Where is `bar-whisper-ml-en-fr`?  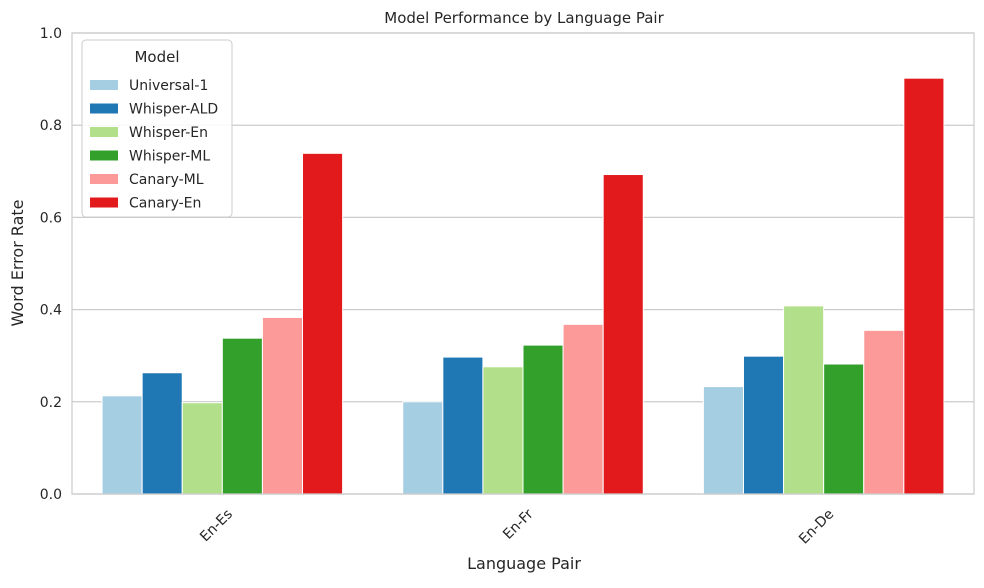
bar-whisper-ml-en-fr is located at coordinates (543, 419).